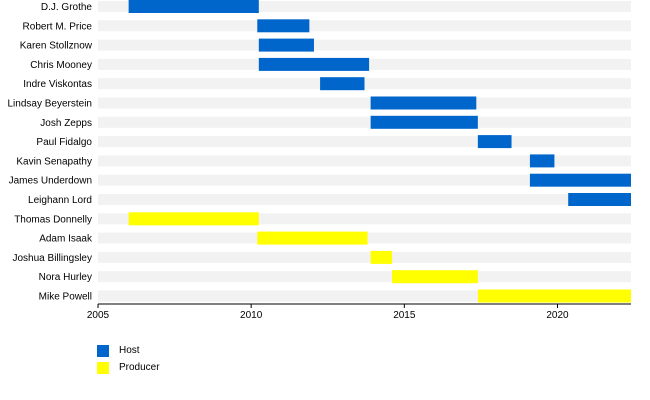 The height and width of the screenshot is (400, 650). What do you see at coordinates (65, 277) in the screenshot?
I see `row-label: Nora Hurley` at bounding box center [65, 277].